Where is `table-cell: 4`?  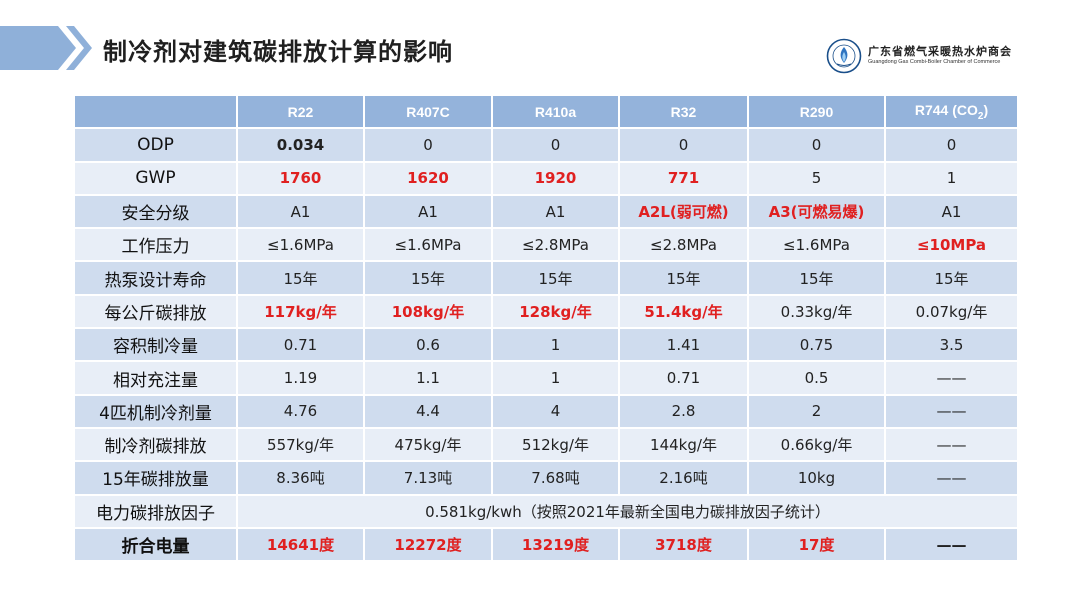 table-cell: 4 is located at coordinates (555, 411).